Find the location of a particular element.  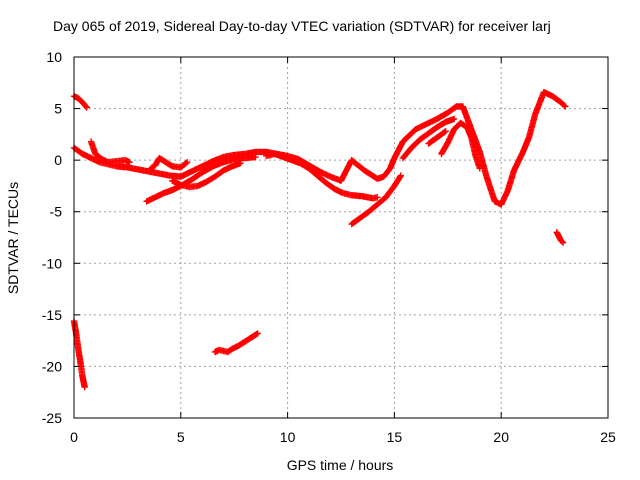

y-tick-label: 0 is located at coordinates (58, 160).